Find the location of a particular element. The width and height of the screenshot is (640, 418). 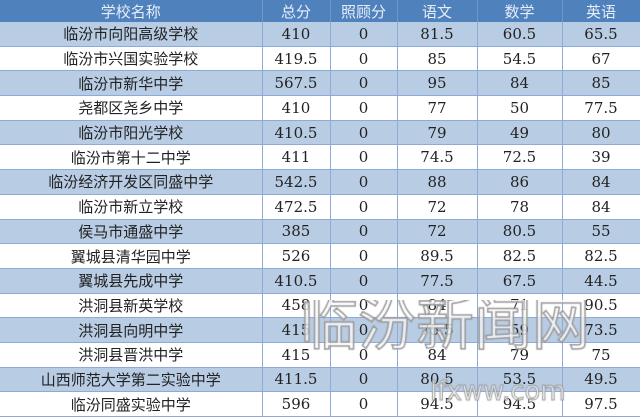

table-row: 洪洞县向明中学 415 0 75.5 59 73.5 is located at coordinates (320, 330).